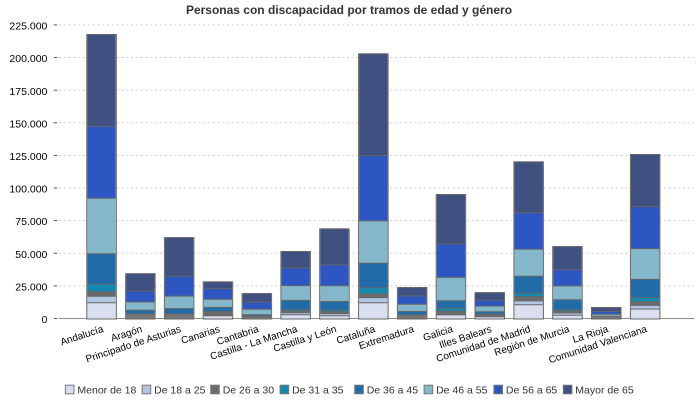 This screenshot has width=700, height=405. What do you see at coordinates (28, 157) in the screenshot?
I see `svg-text: 125.000` at bounding box center [28, 157].